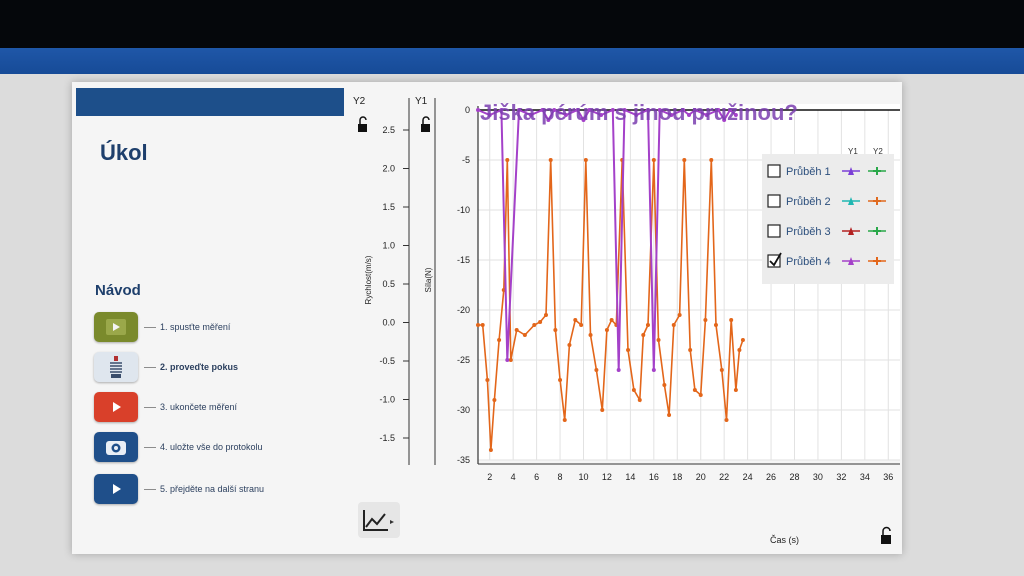 The image size is (1024, 576). I want to click on y2-tick-label: -1.0, so click(387, 400).